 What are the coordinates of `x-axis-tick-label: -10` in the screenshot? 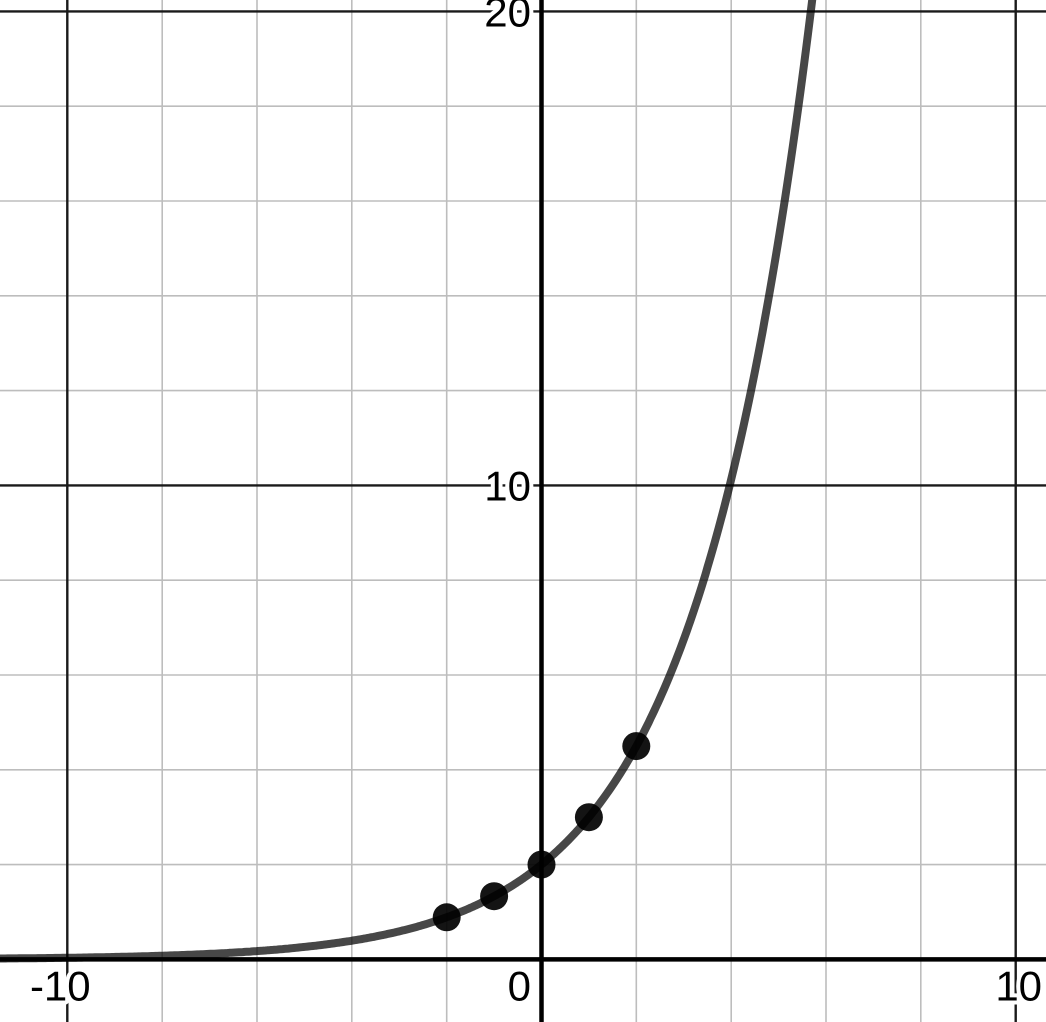 It's located at (60, 985).